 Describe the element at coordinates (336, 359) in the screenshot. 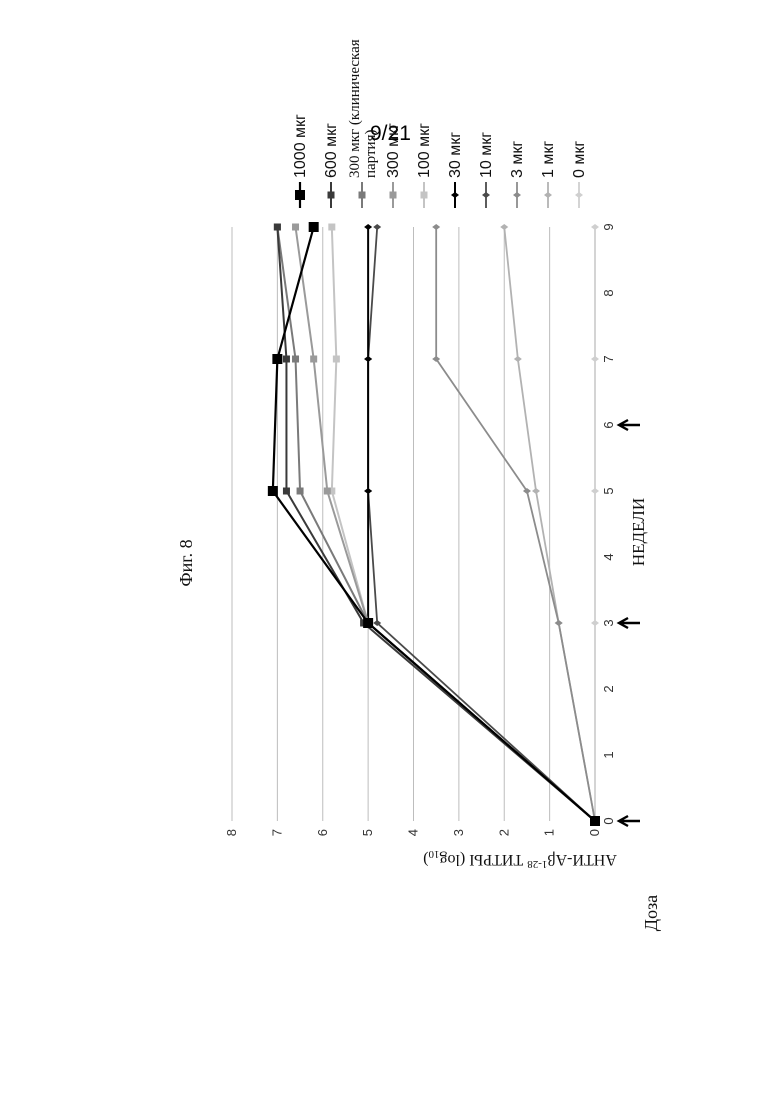

I see `point-s4-x7` at that location.